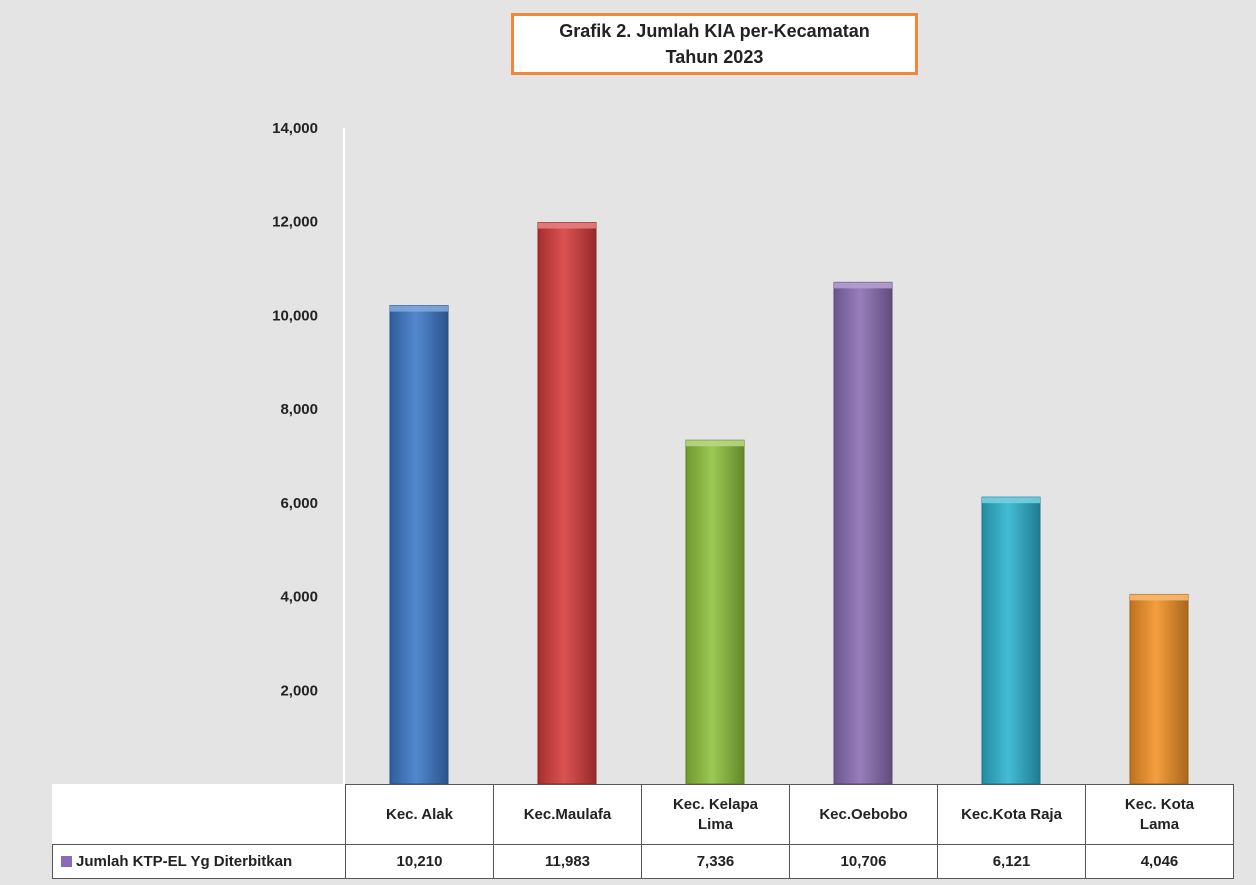  I want to click on category-label: Kec.Oebobo, so click(863, 814).